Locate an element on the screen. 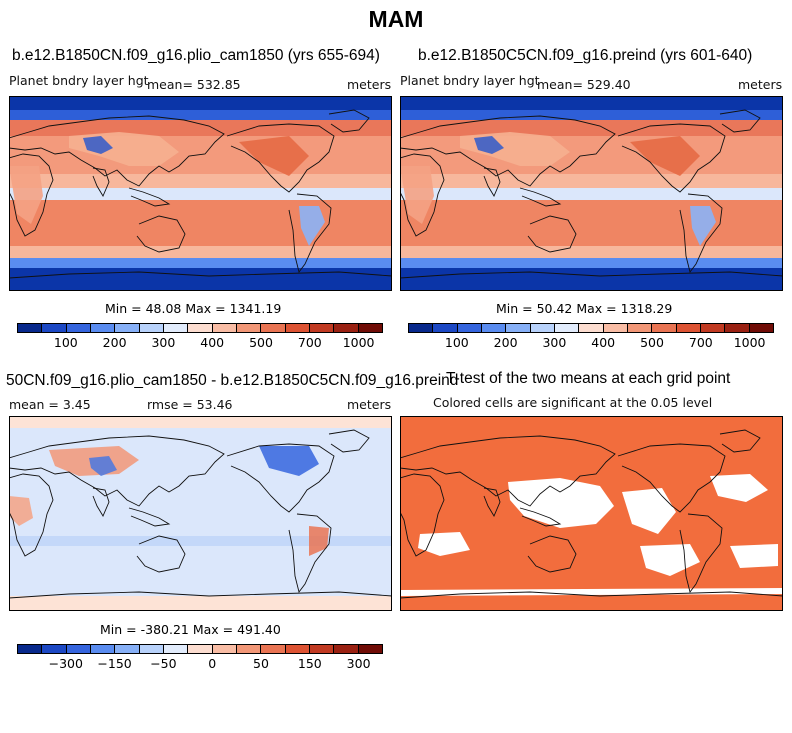 The height and width of the screenshot is (733, 792). panel3-units: meters is located at coordinates (369, 404).